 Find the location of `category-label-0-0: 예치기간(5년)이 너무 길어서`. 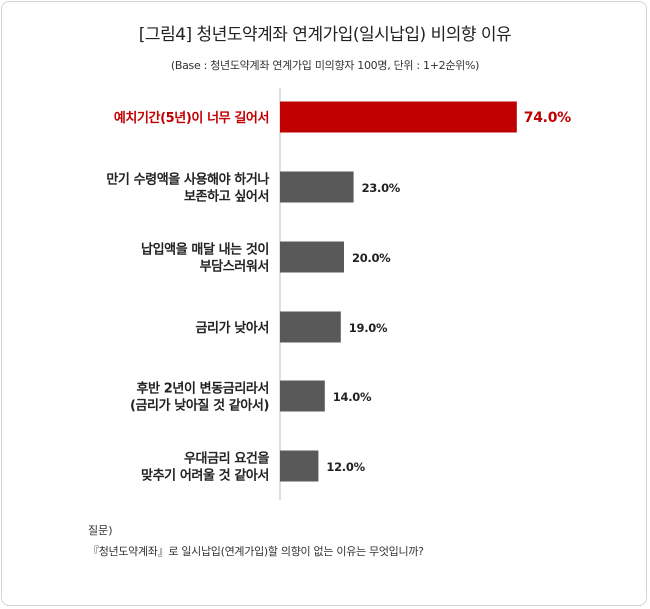

category-label-0-0: 예치기간(5년)이 너무 길어서 is located at coordinates (191, 118).